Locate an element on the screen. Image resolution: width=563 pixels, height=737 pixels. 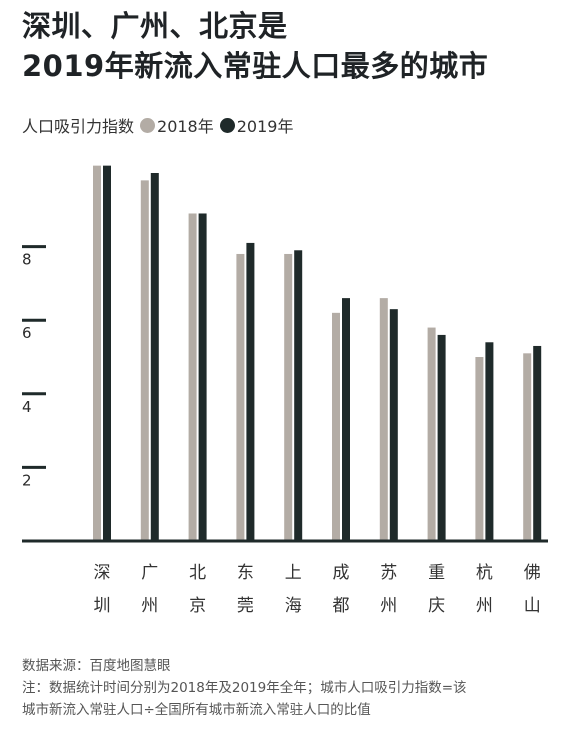
category-label-2-0: 北 is located at coordinates (197, 573).